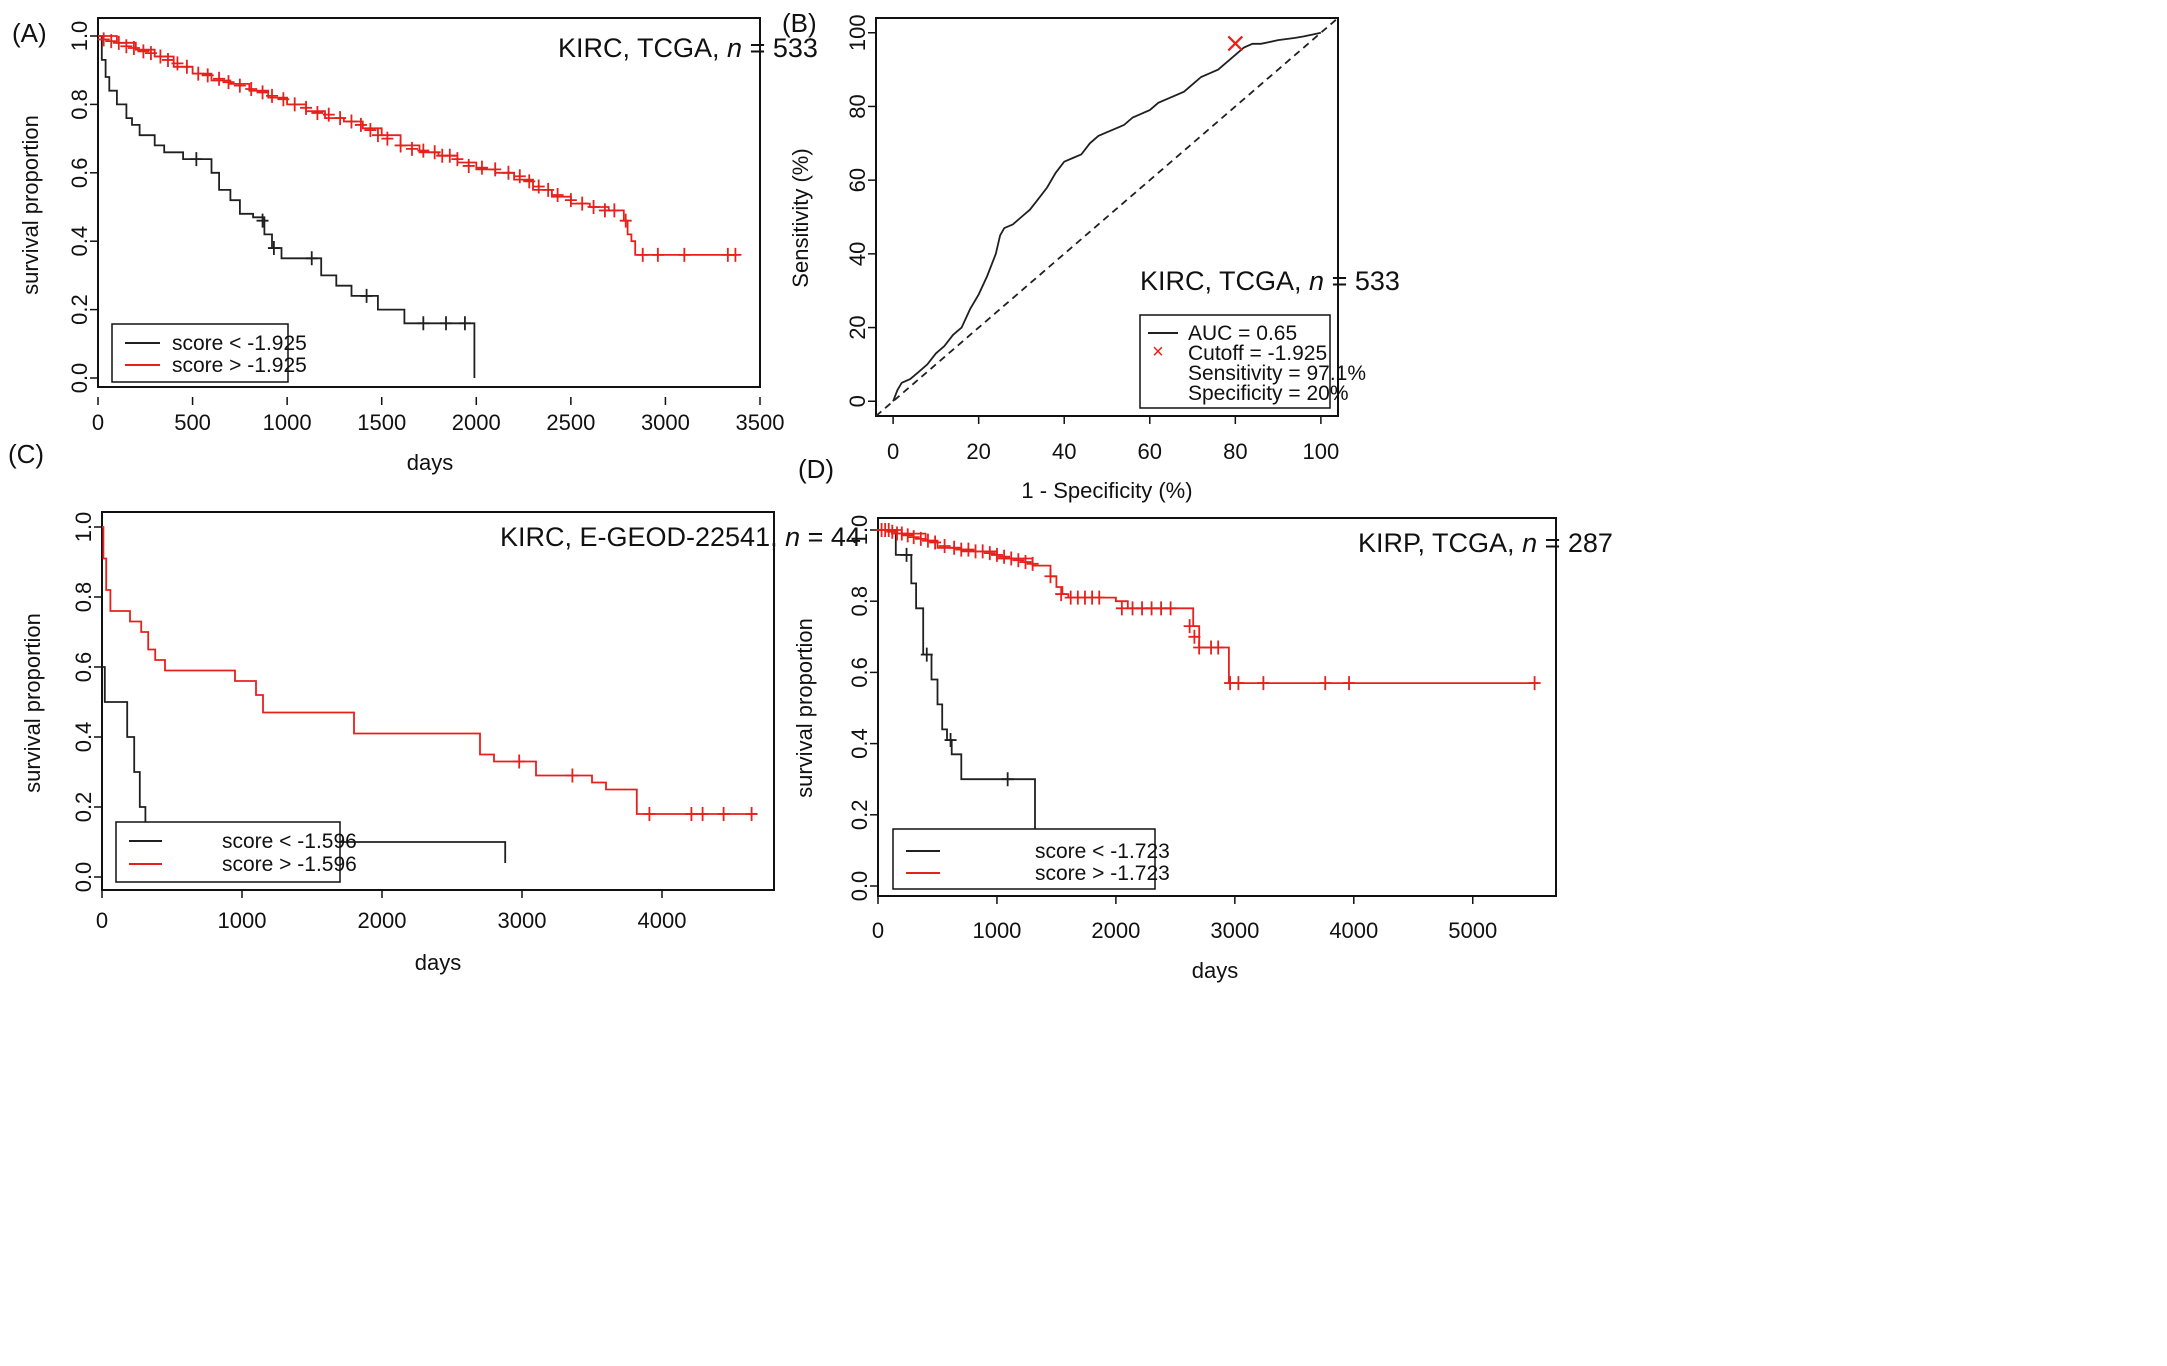  Describe the element at coordinates (857, 327) in the screenshot. I see `y-tick-label-b: 20` at that location.